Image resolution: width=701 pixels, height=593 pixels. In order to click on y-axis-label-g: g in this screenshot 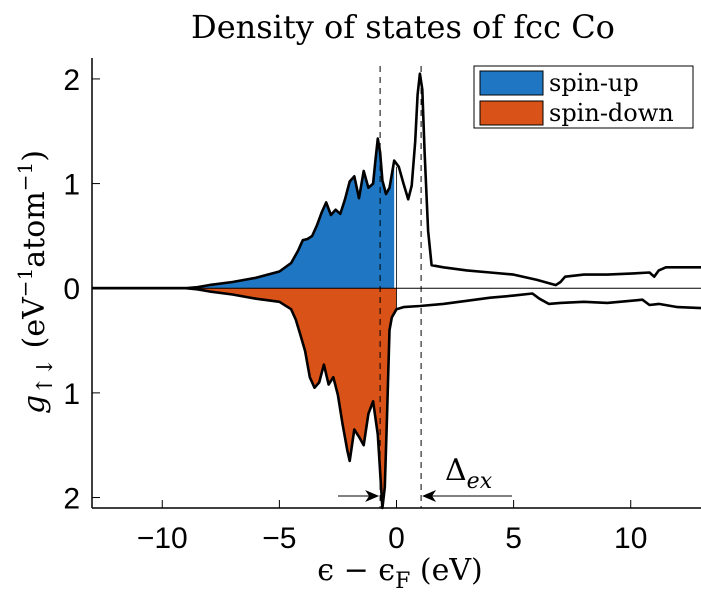, I will do `click(34, 404)`.